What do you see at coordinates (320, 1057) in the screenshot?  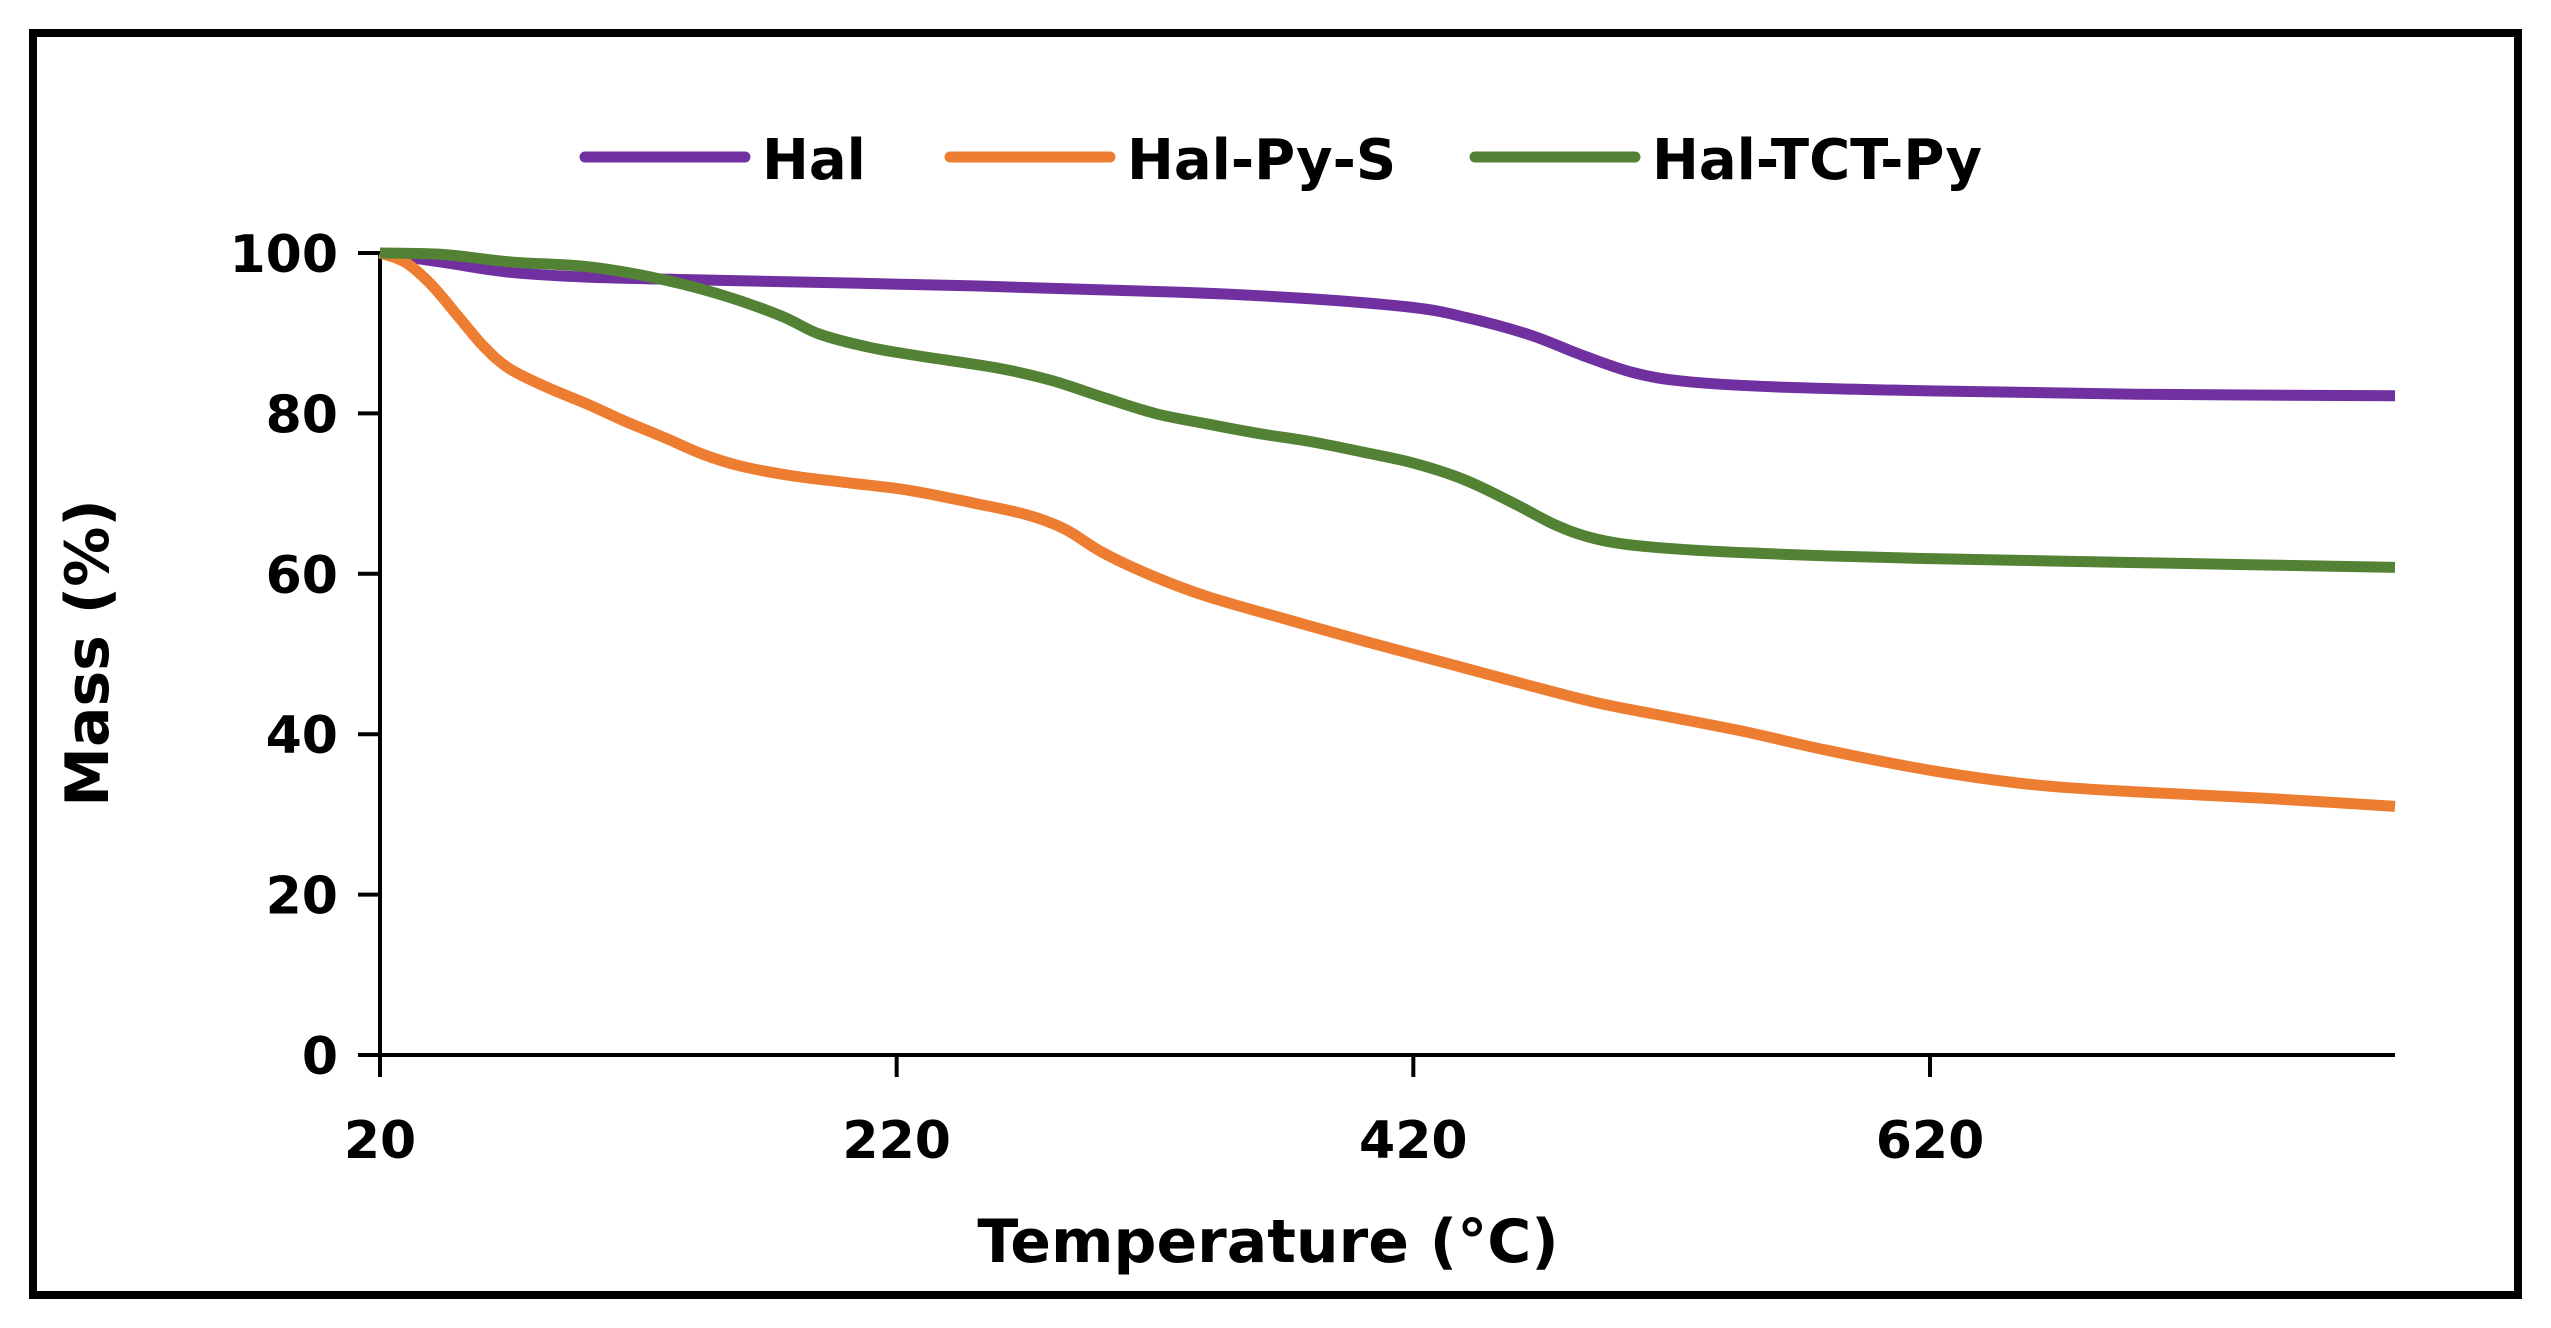 I see `y-tick-label-0: 0` at bounding box center [320, 1057].